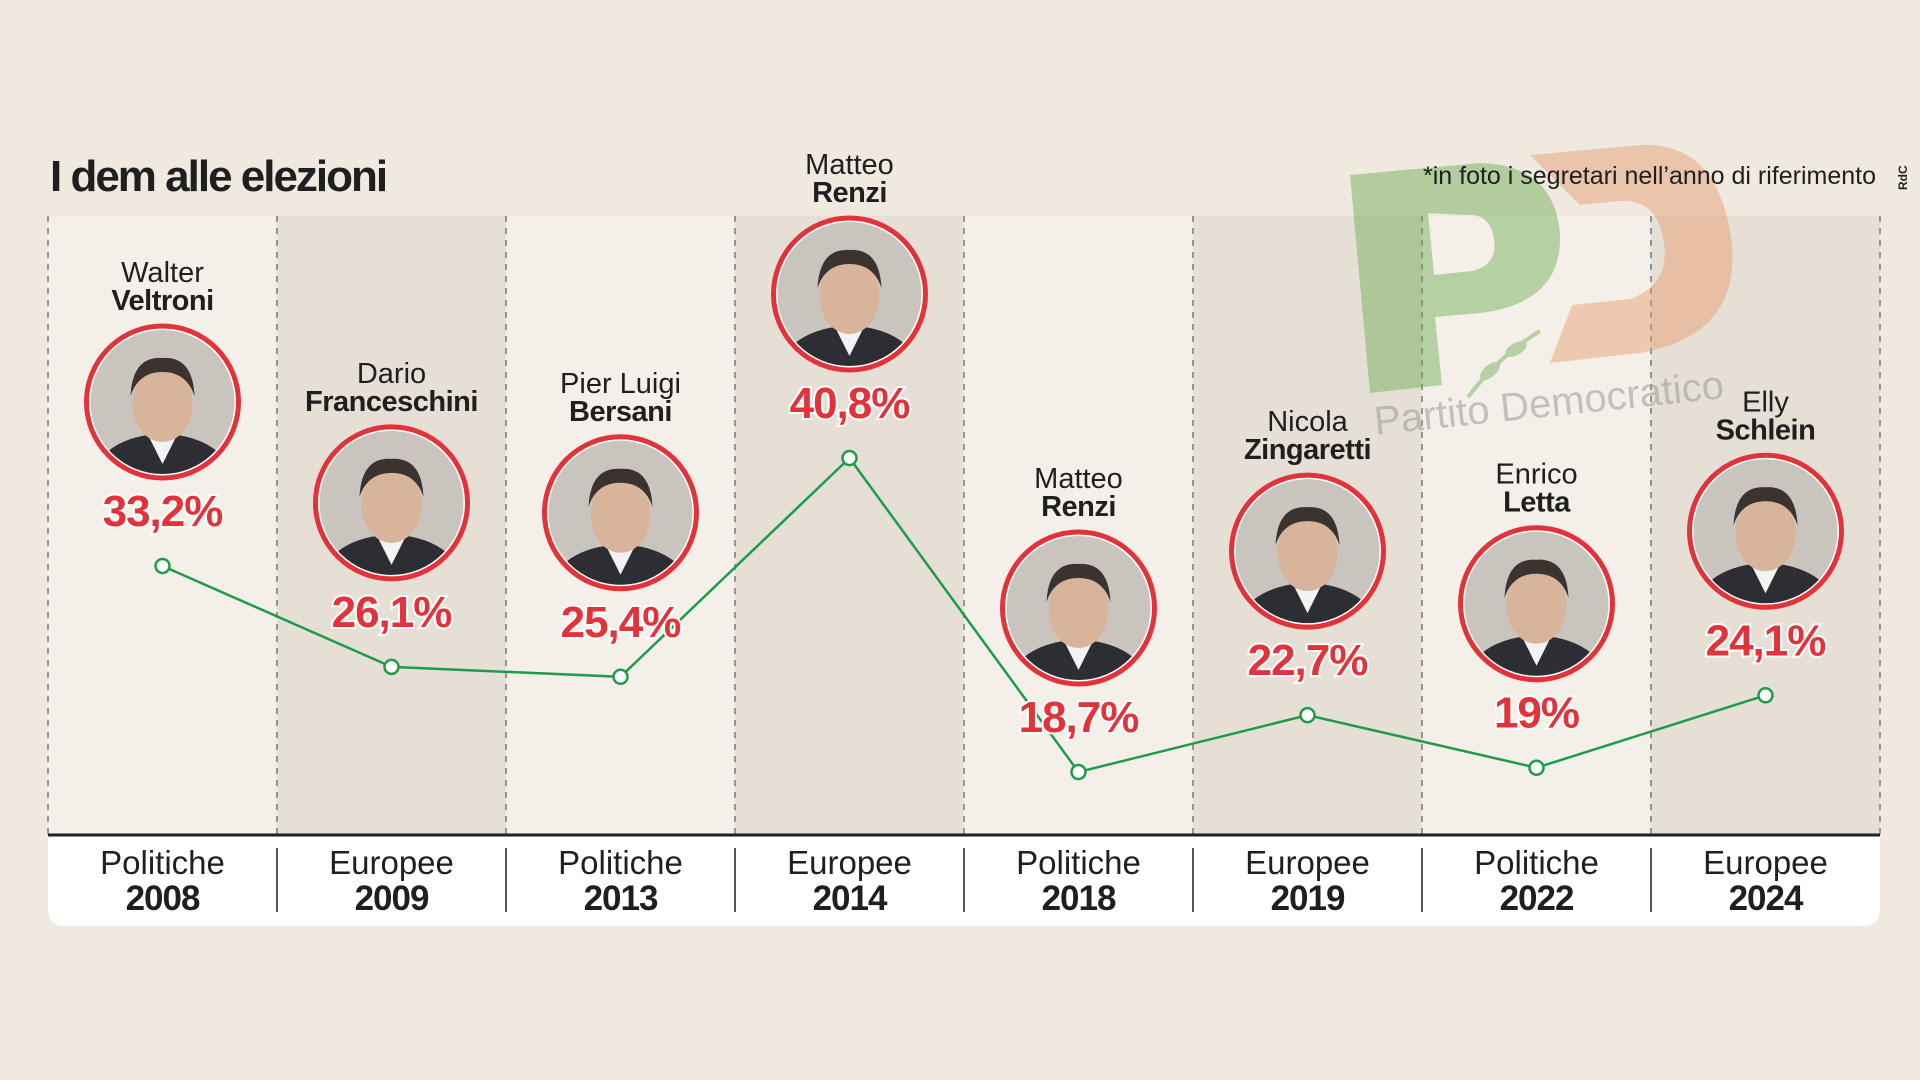  I want to click on data-label: 25,4%, so click(621, 622).